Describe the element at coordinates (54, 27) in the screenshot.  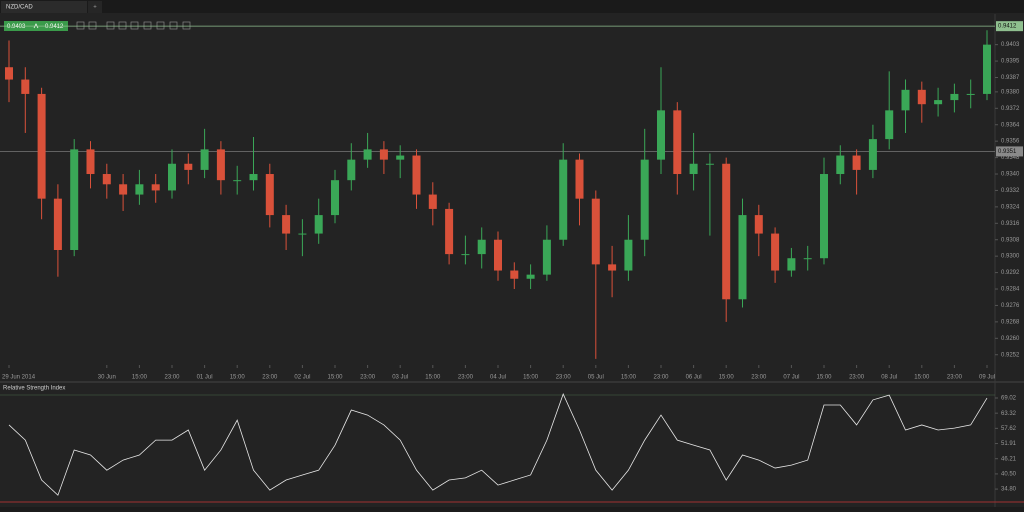
I see `ask: 0.9412` at that location.